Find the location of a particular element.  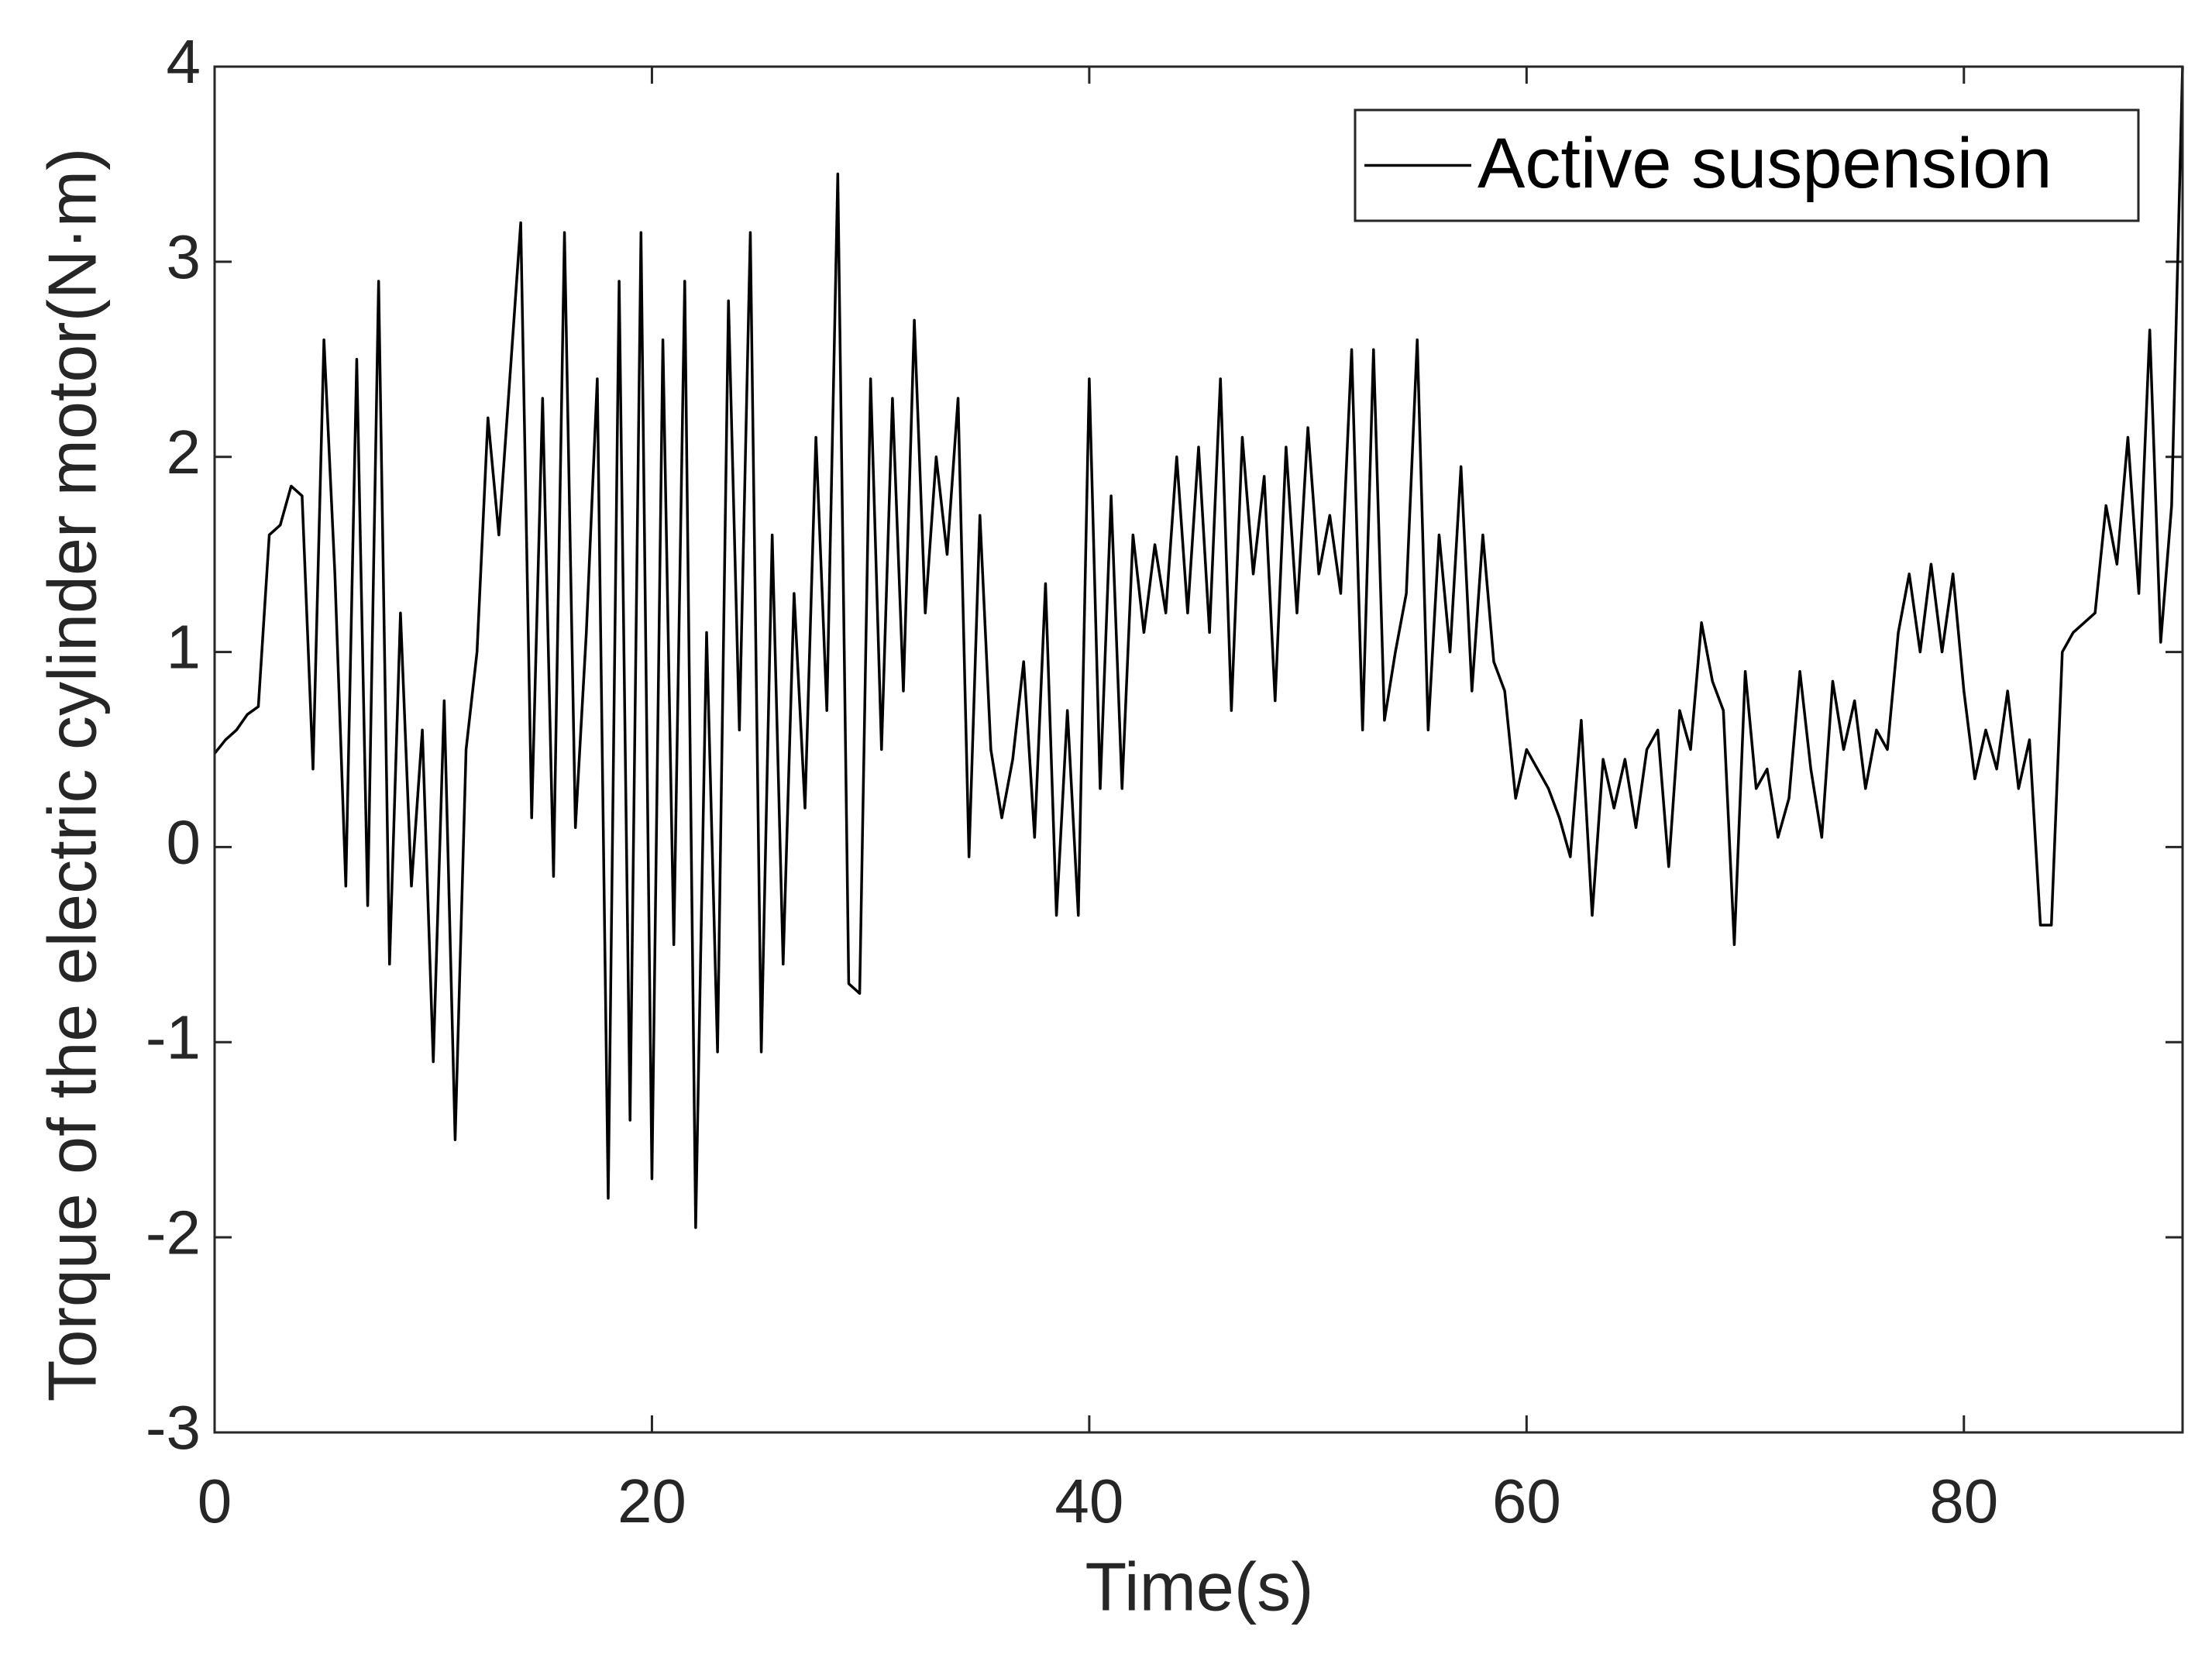

x-tick-label: 40 is located at coordinates (1088, 1501).